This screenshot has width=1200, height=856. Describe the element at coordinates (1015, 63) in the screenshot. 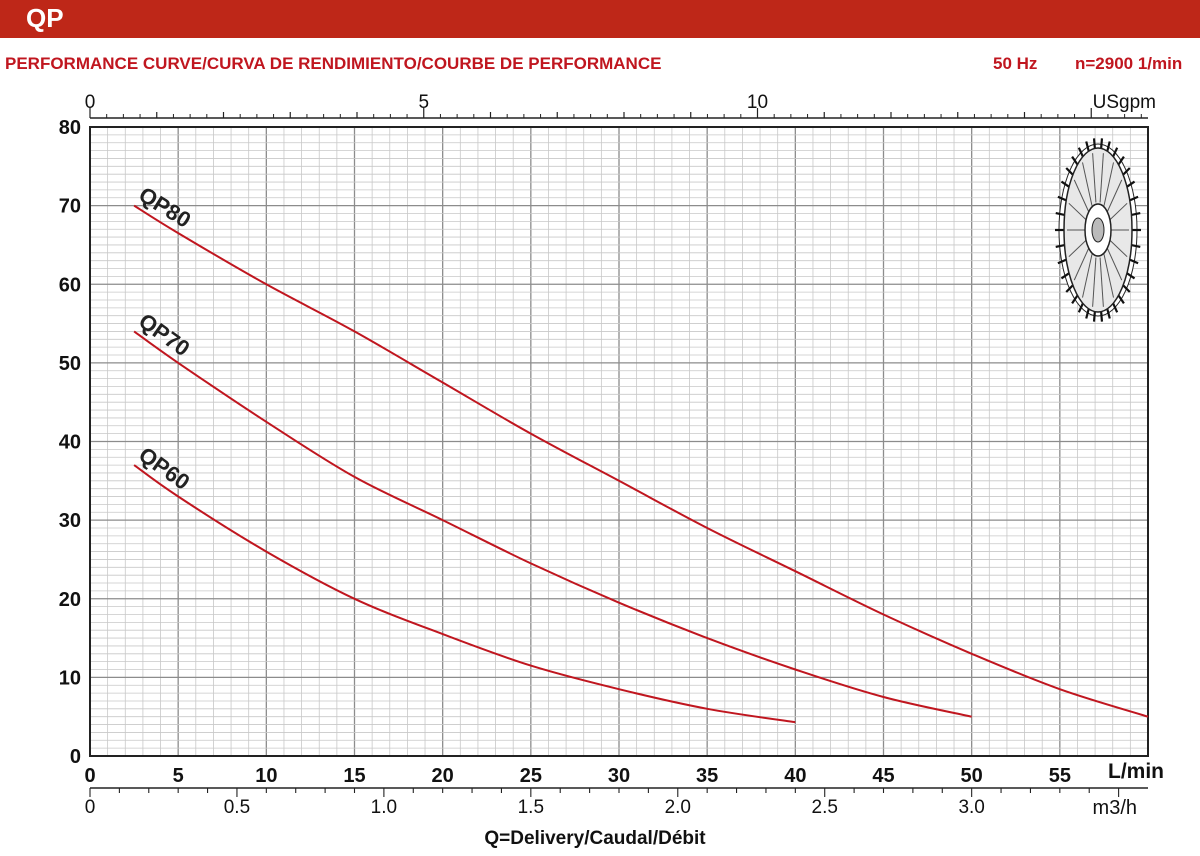

I see `frequency-label: 50 Hz` at that location.